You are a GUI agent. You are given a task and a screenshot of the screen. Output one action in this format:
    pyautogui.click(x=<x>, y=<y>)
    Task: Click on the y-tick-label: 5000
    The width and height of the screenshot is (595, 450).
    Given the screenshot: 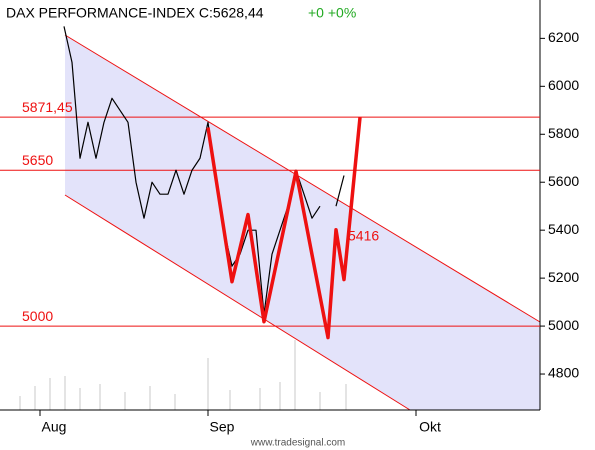 What is the action you would take?
    pyautogui.click(x=563, y=325)
    